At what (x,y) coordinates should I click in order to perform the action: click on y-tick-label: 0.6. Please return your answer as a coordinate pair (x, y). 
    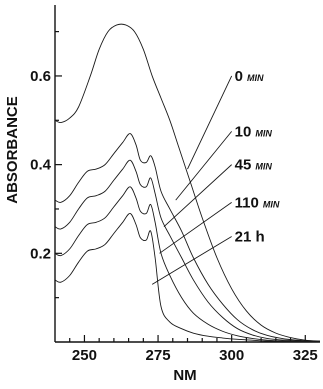
    Looking at the image, I should click on (40, 76).